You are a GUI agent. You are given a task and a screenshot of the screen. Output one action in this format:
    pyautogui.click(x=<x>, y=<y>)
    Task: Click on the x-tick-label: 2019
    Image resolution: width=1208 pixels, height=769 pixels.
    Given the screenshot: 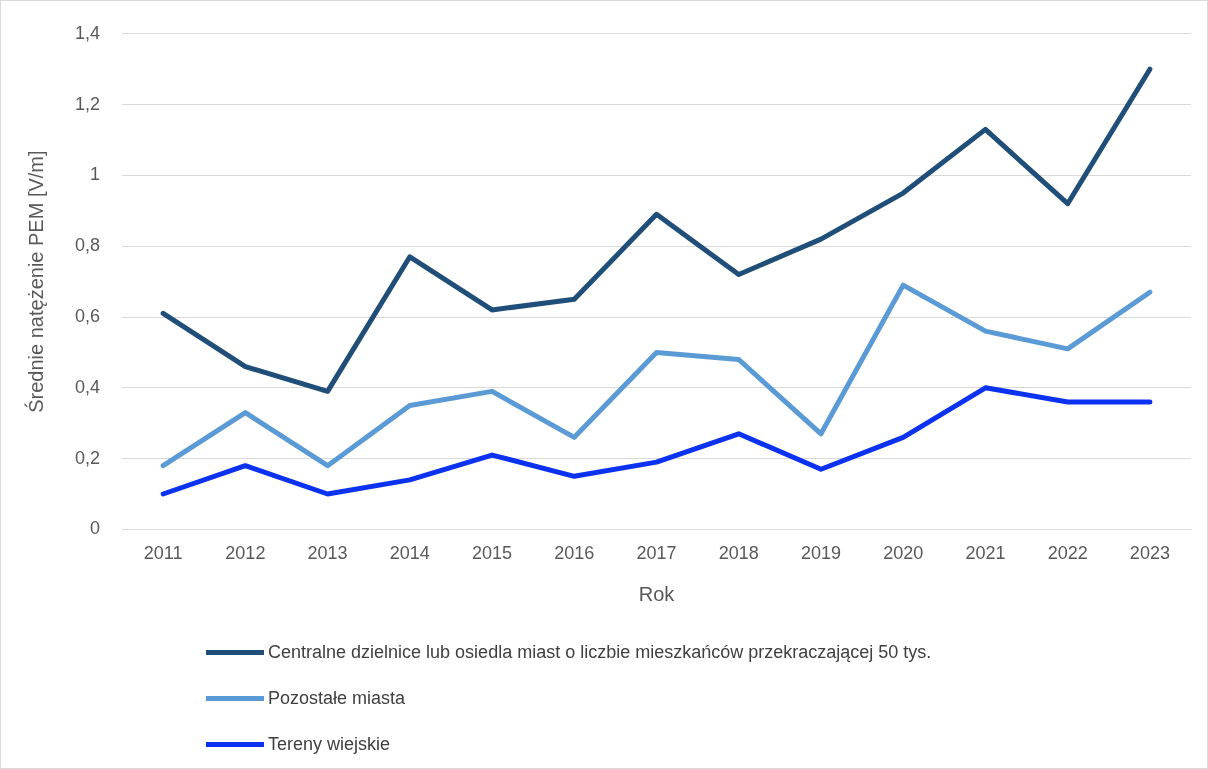 What is the action you would take?
    pyautogui.click(x=820, y=553)
    